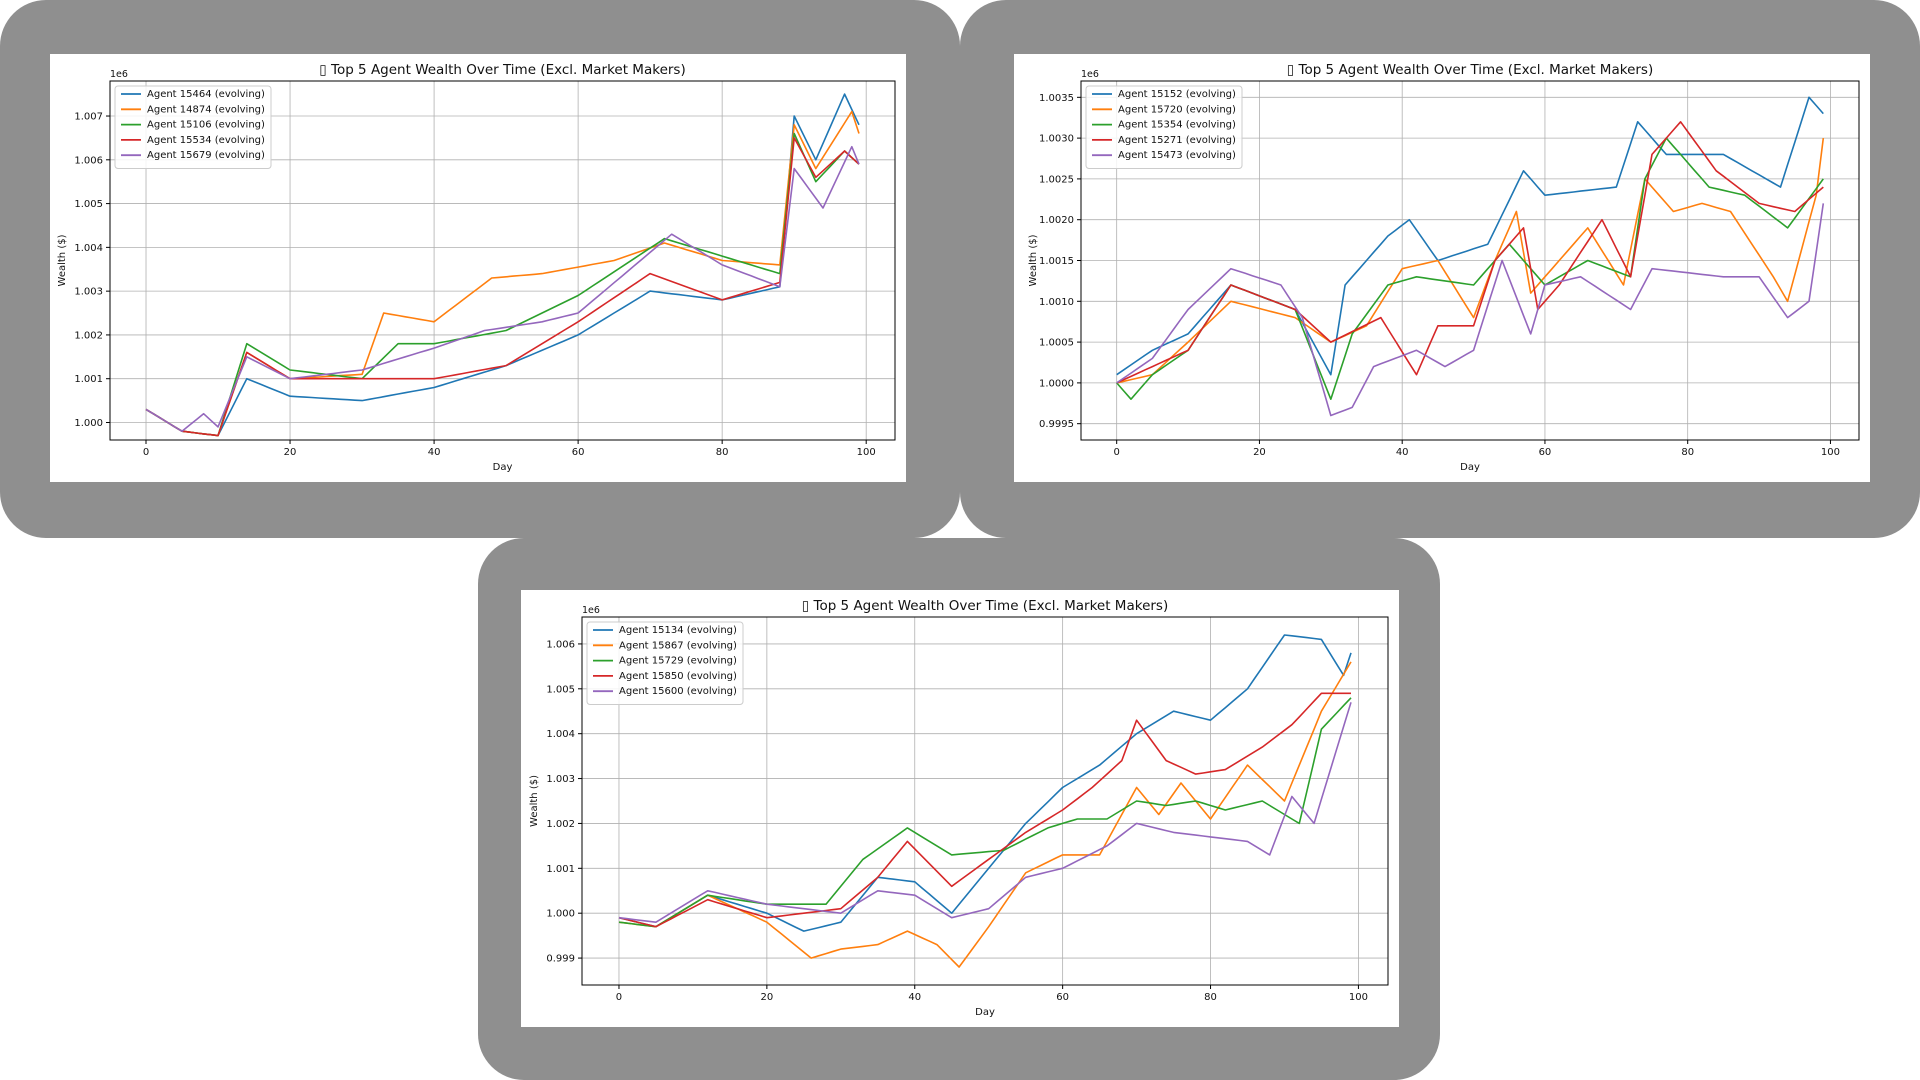 The height and width of the screenshot is (1080, 1920). I want to click on y-tick-label: 1.0025, so click(1056, 179).